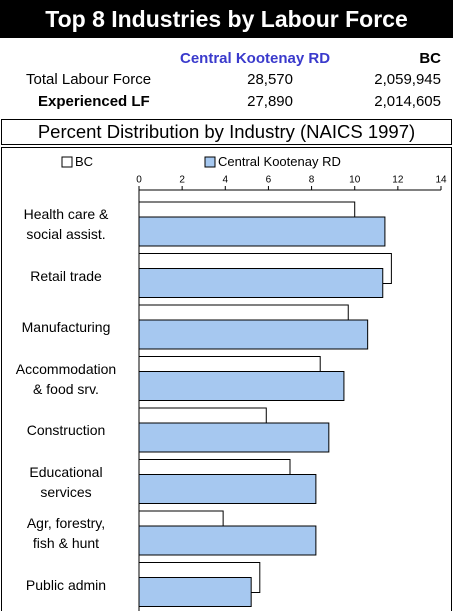 The width and height of the screenshot is (453, 611). Describe the element at coordinates (94, 101) in the screenshot. I see `row-label: Experienced LF` at that location.